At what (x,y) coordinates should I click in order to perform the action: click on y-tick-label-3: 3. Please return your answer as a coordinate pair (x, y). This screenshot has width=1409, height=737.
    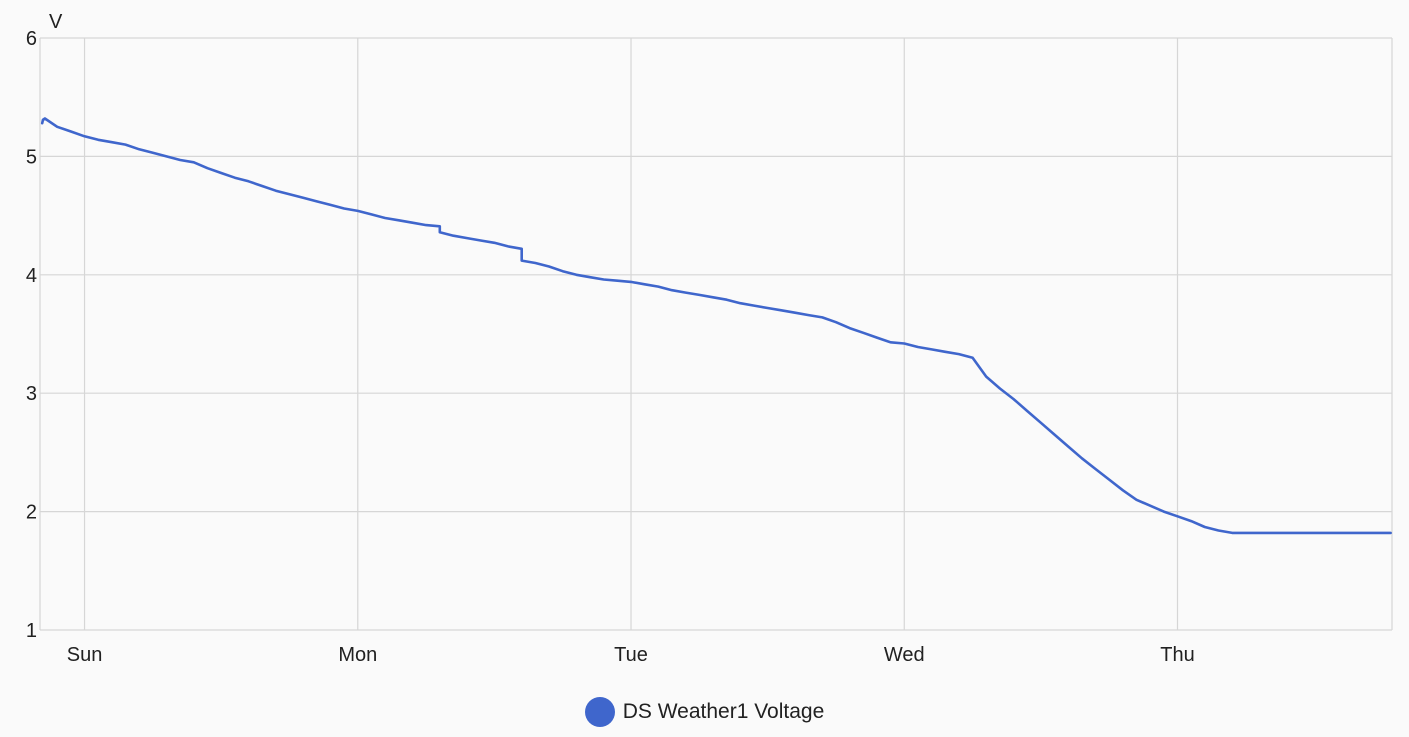
    Looking at the image, I should click on (31, 394).